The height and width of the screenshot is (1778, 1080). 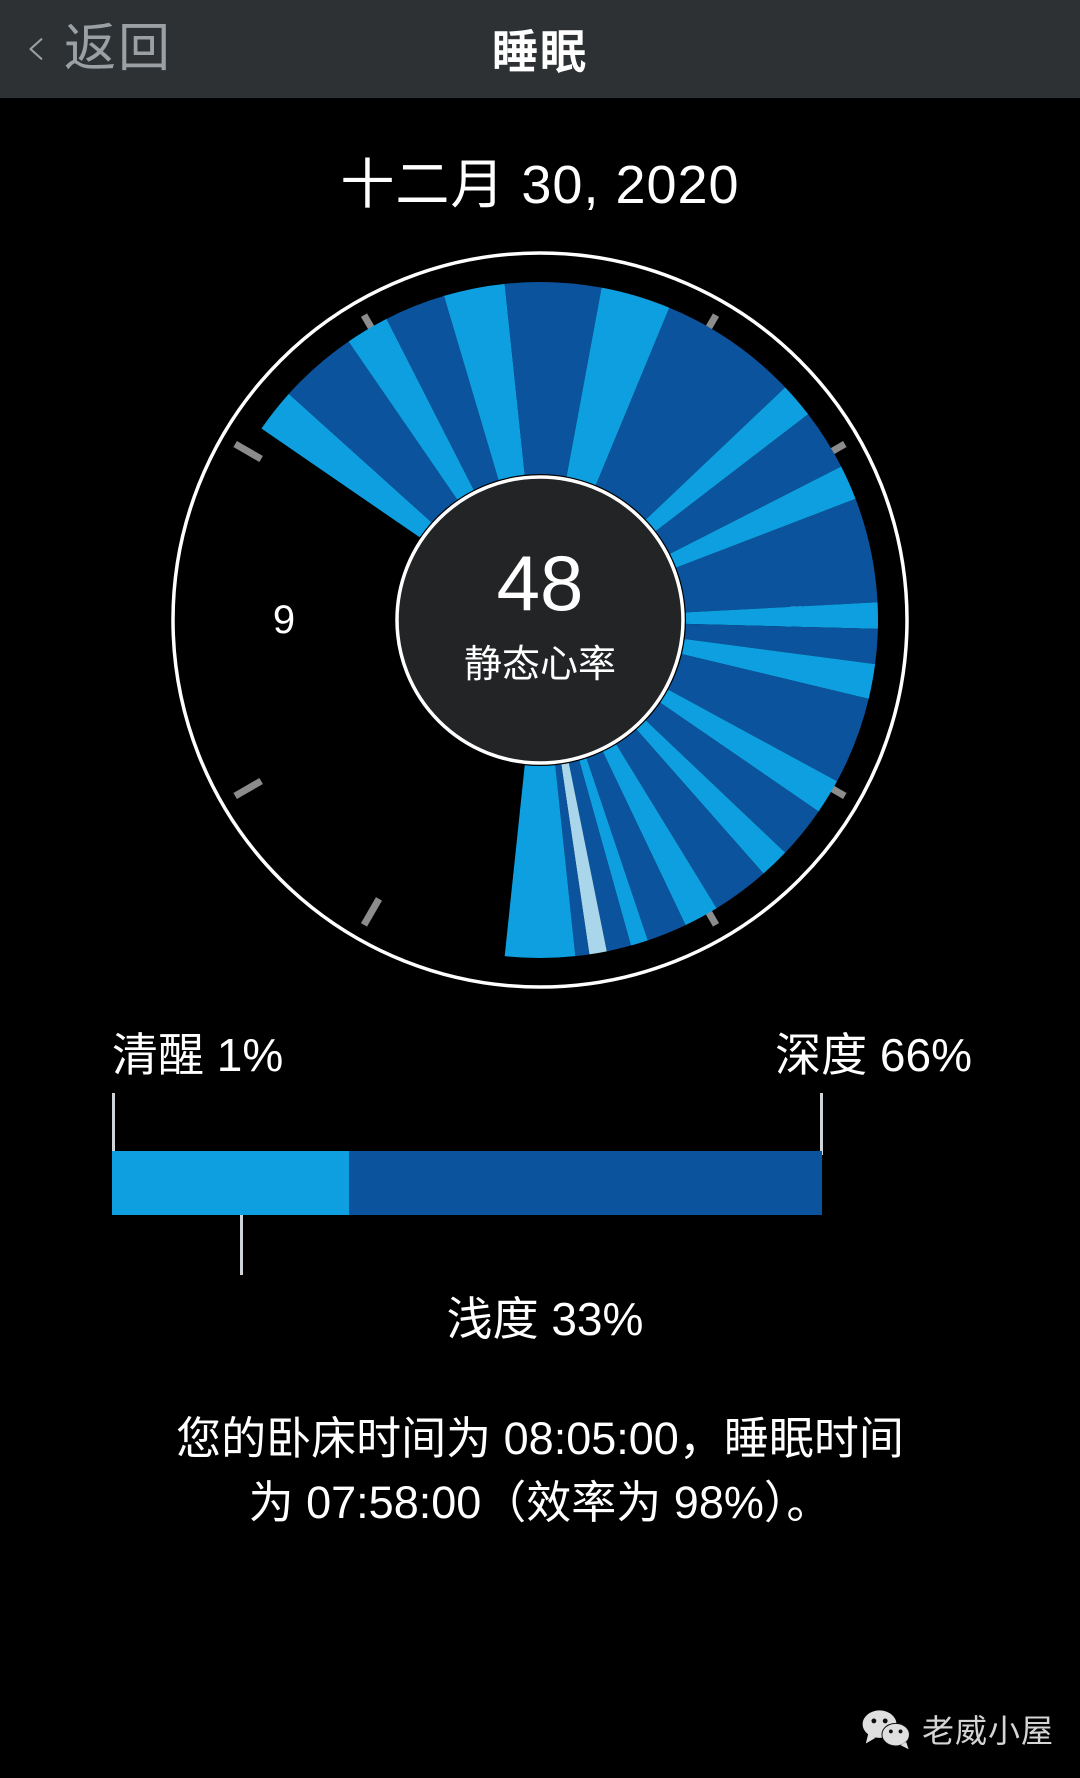 I want to click on stage-top-labels: 清醒 1% 深度 66%, so click(x=540, y=1052).